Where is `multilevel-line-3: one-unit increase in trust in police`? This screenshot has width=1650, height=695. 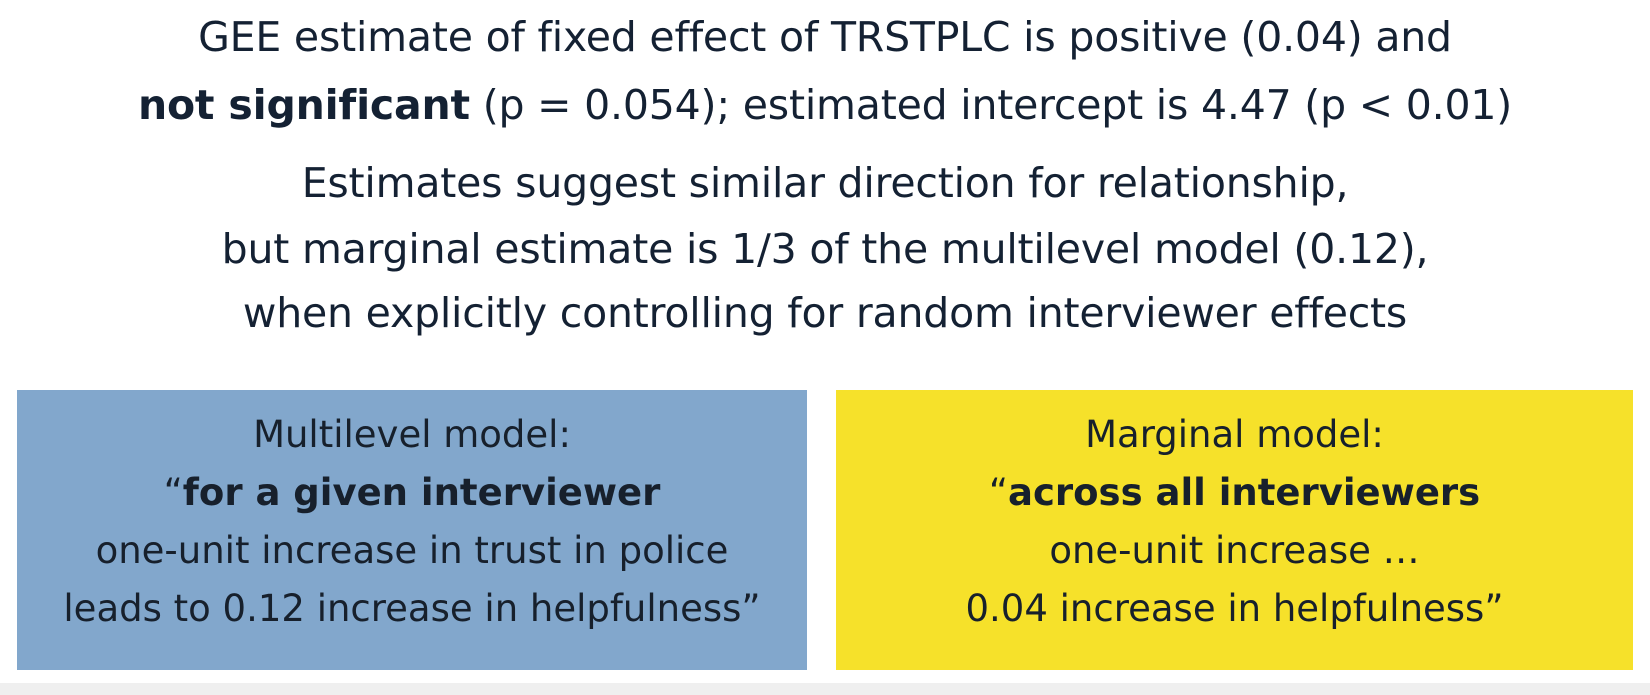 multilevel-line-3: one-unit increase in trust in police is located at coordinates (412, 550).